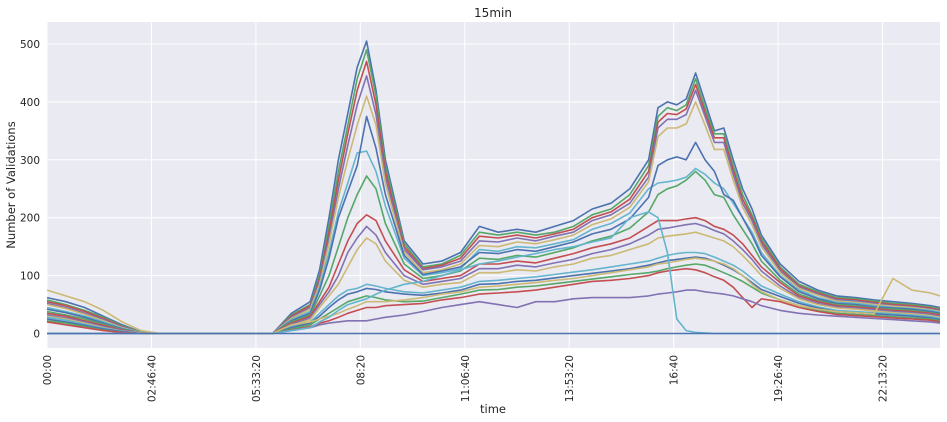  What do you see at coordinates (30, 103) in the screenshot?
I see `y-tick-label: 400` at bounding box center [30, 103].